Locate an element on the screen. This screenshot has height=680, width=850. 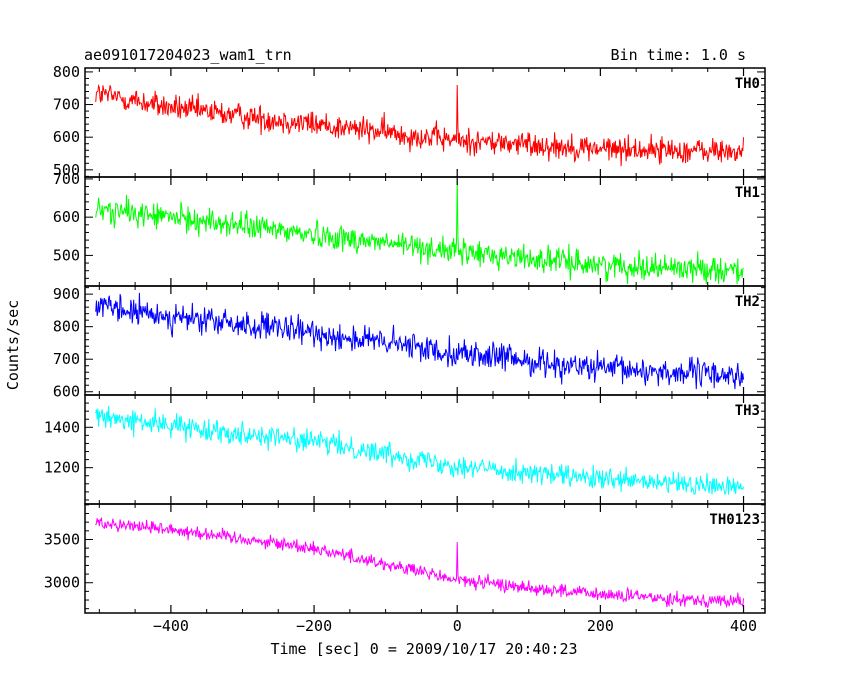
series-label: TH2 is located at coordinates (747, 302).